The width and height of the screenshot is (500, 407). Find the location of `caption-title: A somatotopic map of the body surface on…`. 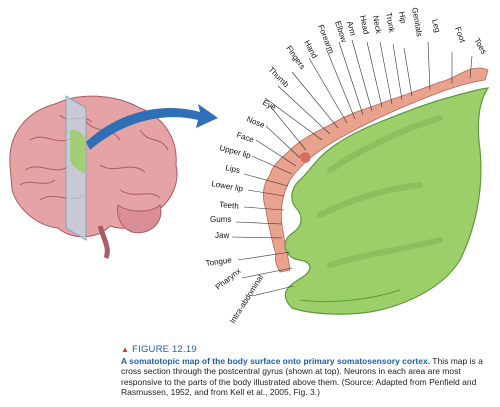

caption-title: A somatotopic map of the body surface on… is located at coordinates (276, 360).